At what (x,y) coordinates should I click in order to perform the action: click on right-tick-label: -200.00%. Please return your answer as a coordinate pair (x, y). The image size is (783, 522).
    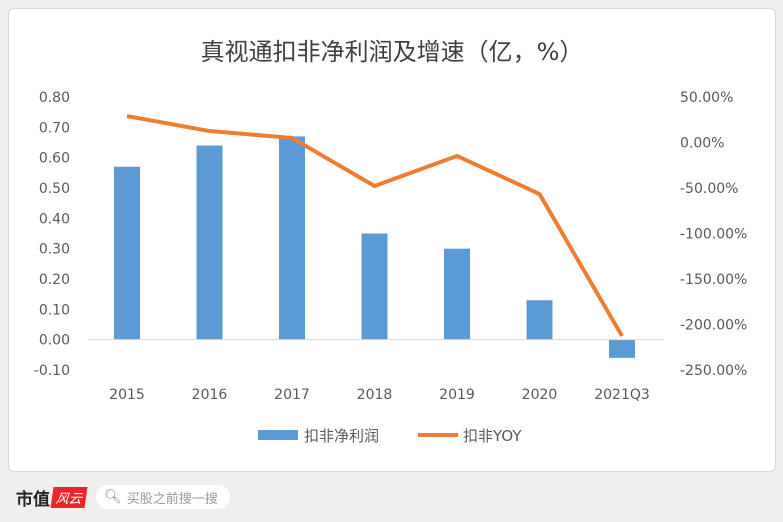
    Looking at the image, I should click on (713, 326).